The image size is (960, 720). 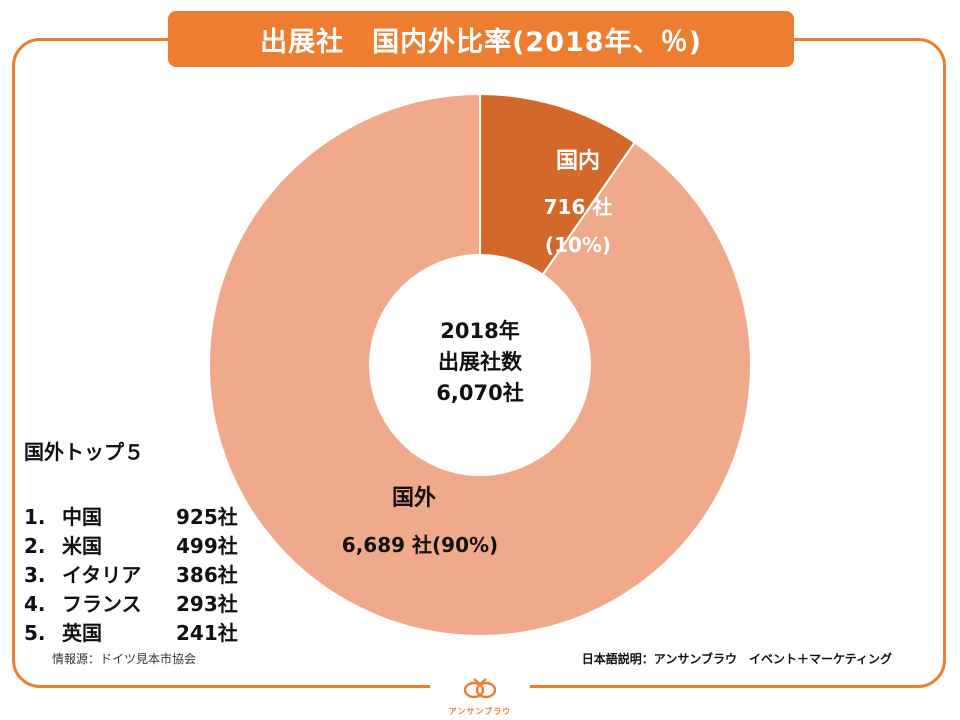 I want to click on source-note: 情報源：ドイツ見本市協会, so click(x=124, y=659).